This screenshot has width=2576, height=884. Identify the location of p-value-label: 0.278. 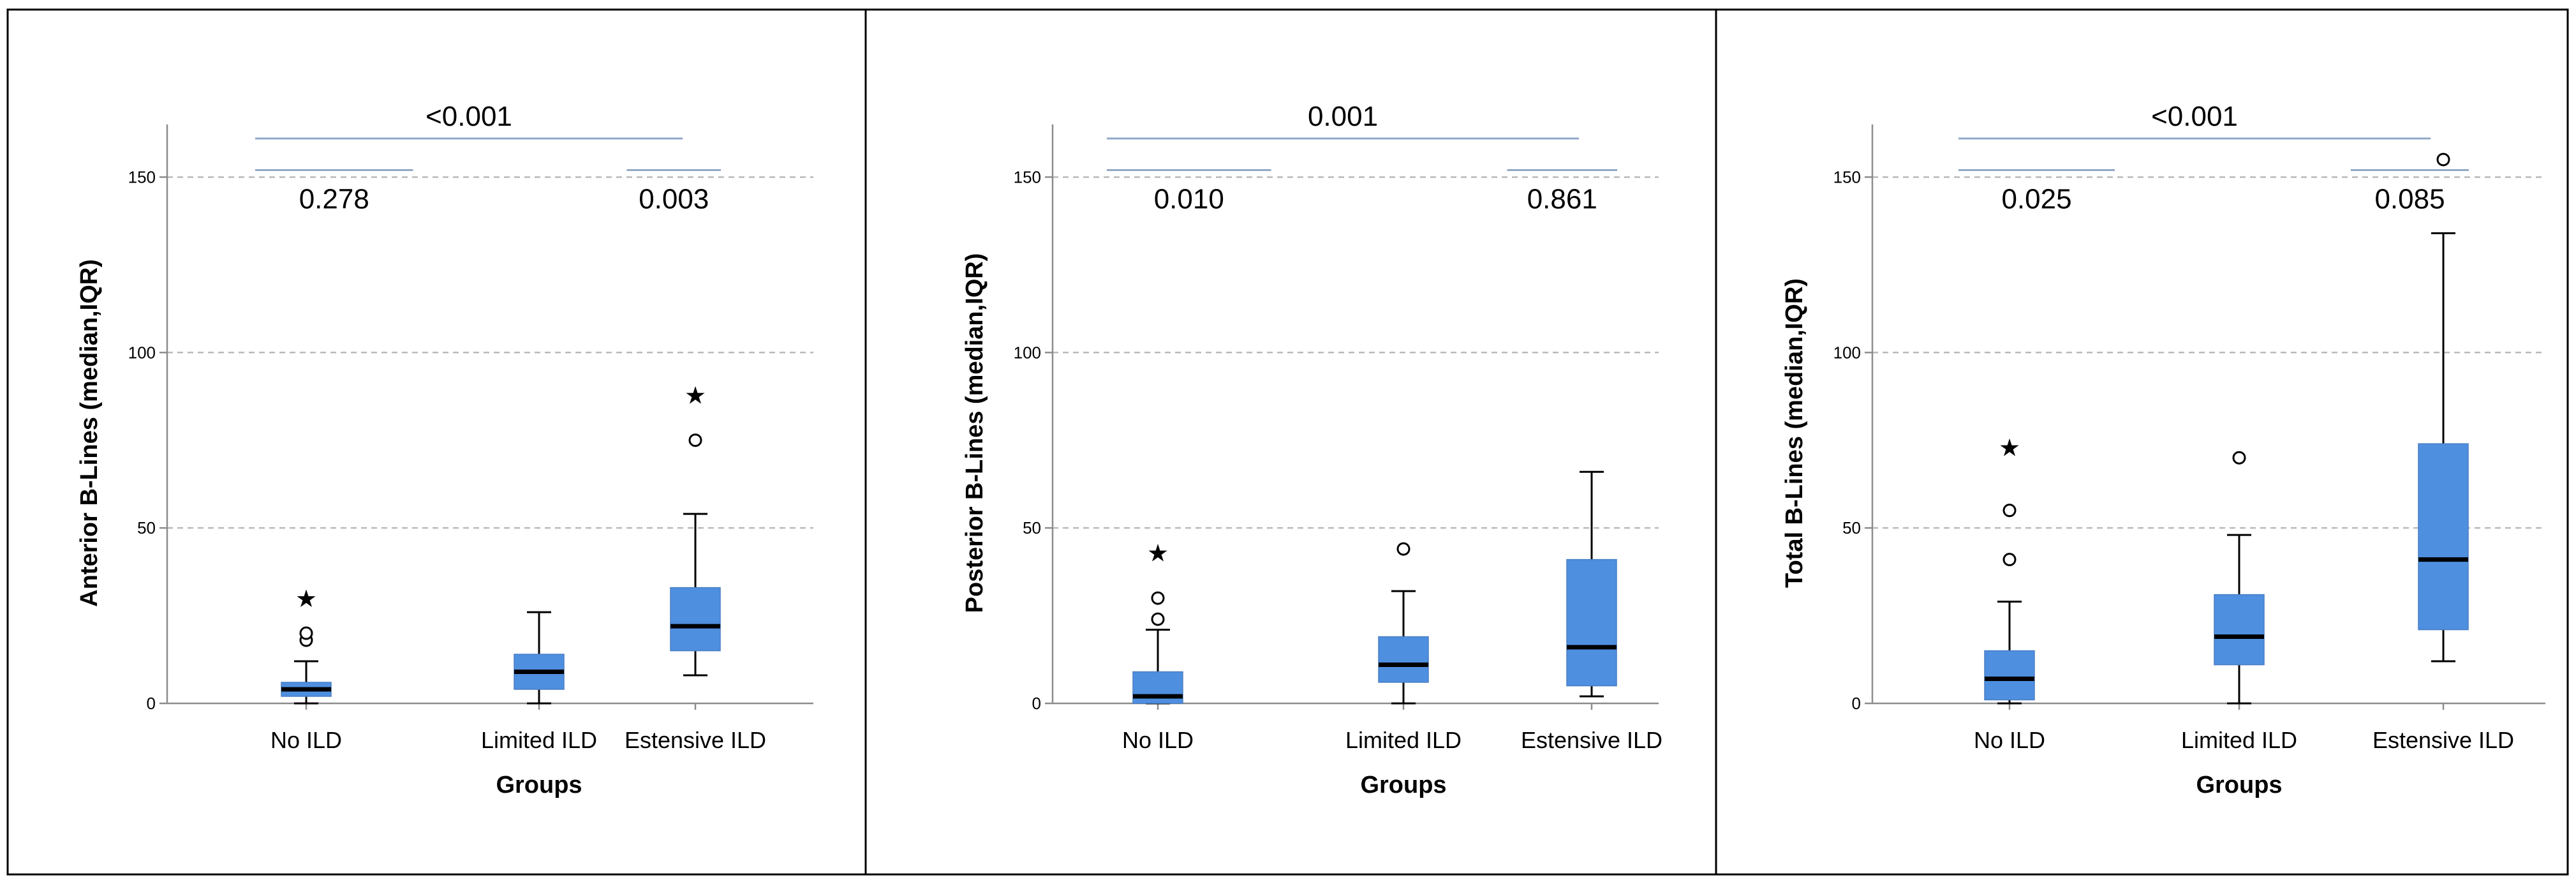
(334, 198).